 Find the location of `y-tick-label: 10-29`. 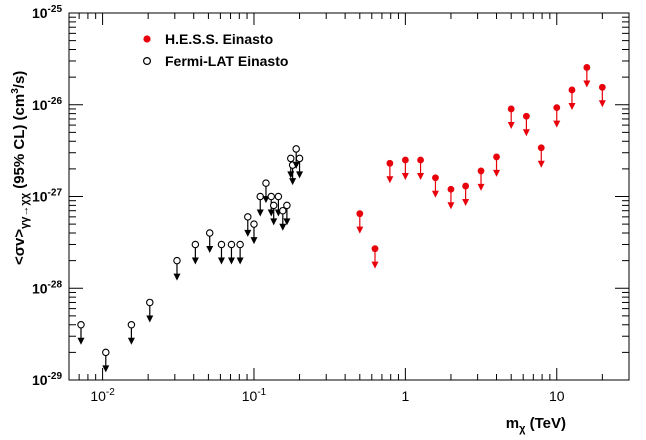

y-tick-label: 10-29 is located at coordinates (47, 379).